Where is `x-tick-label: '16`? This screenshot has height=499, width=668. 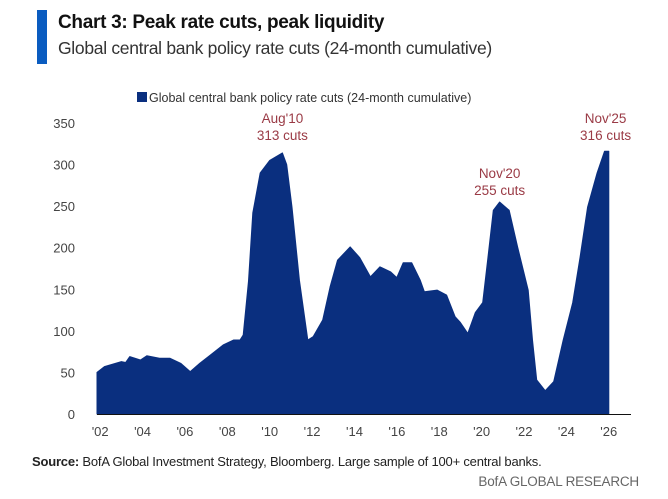
x-tick-label: '16 is located at coordinates (396, 431).